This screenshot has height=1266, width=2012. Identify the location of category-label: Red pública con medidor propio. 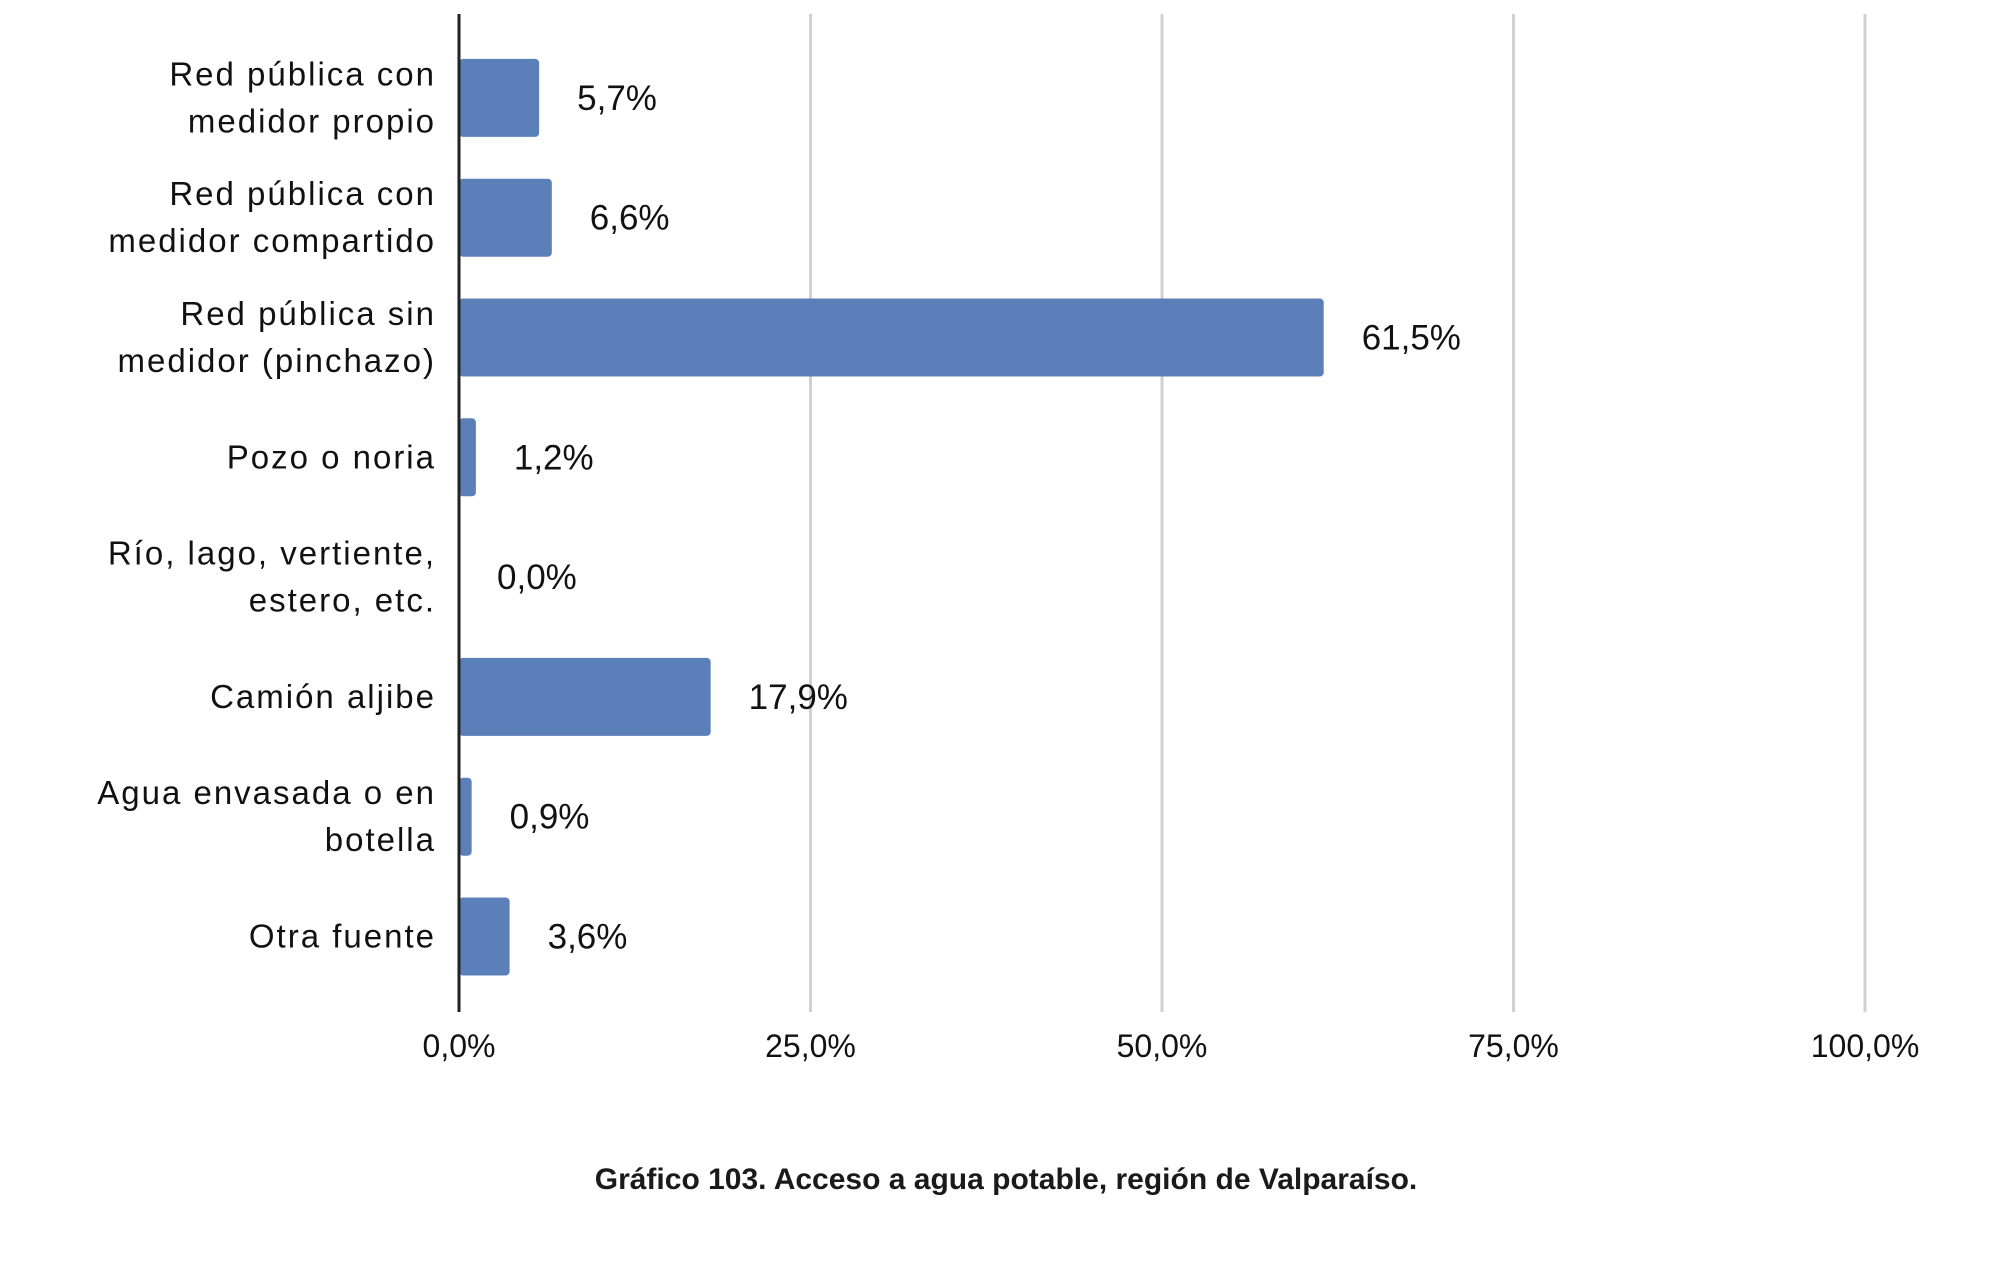
(302, 97).